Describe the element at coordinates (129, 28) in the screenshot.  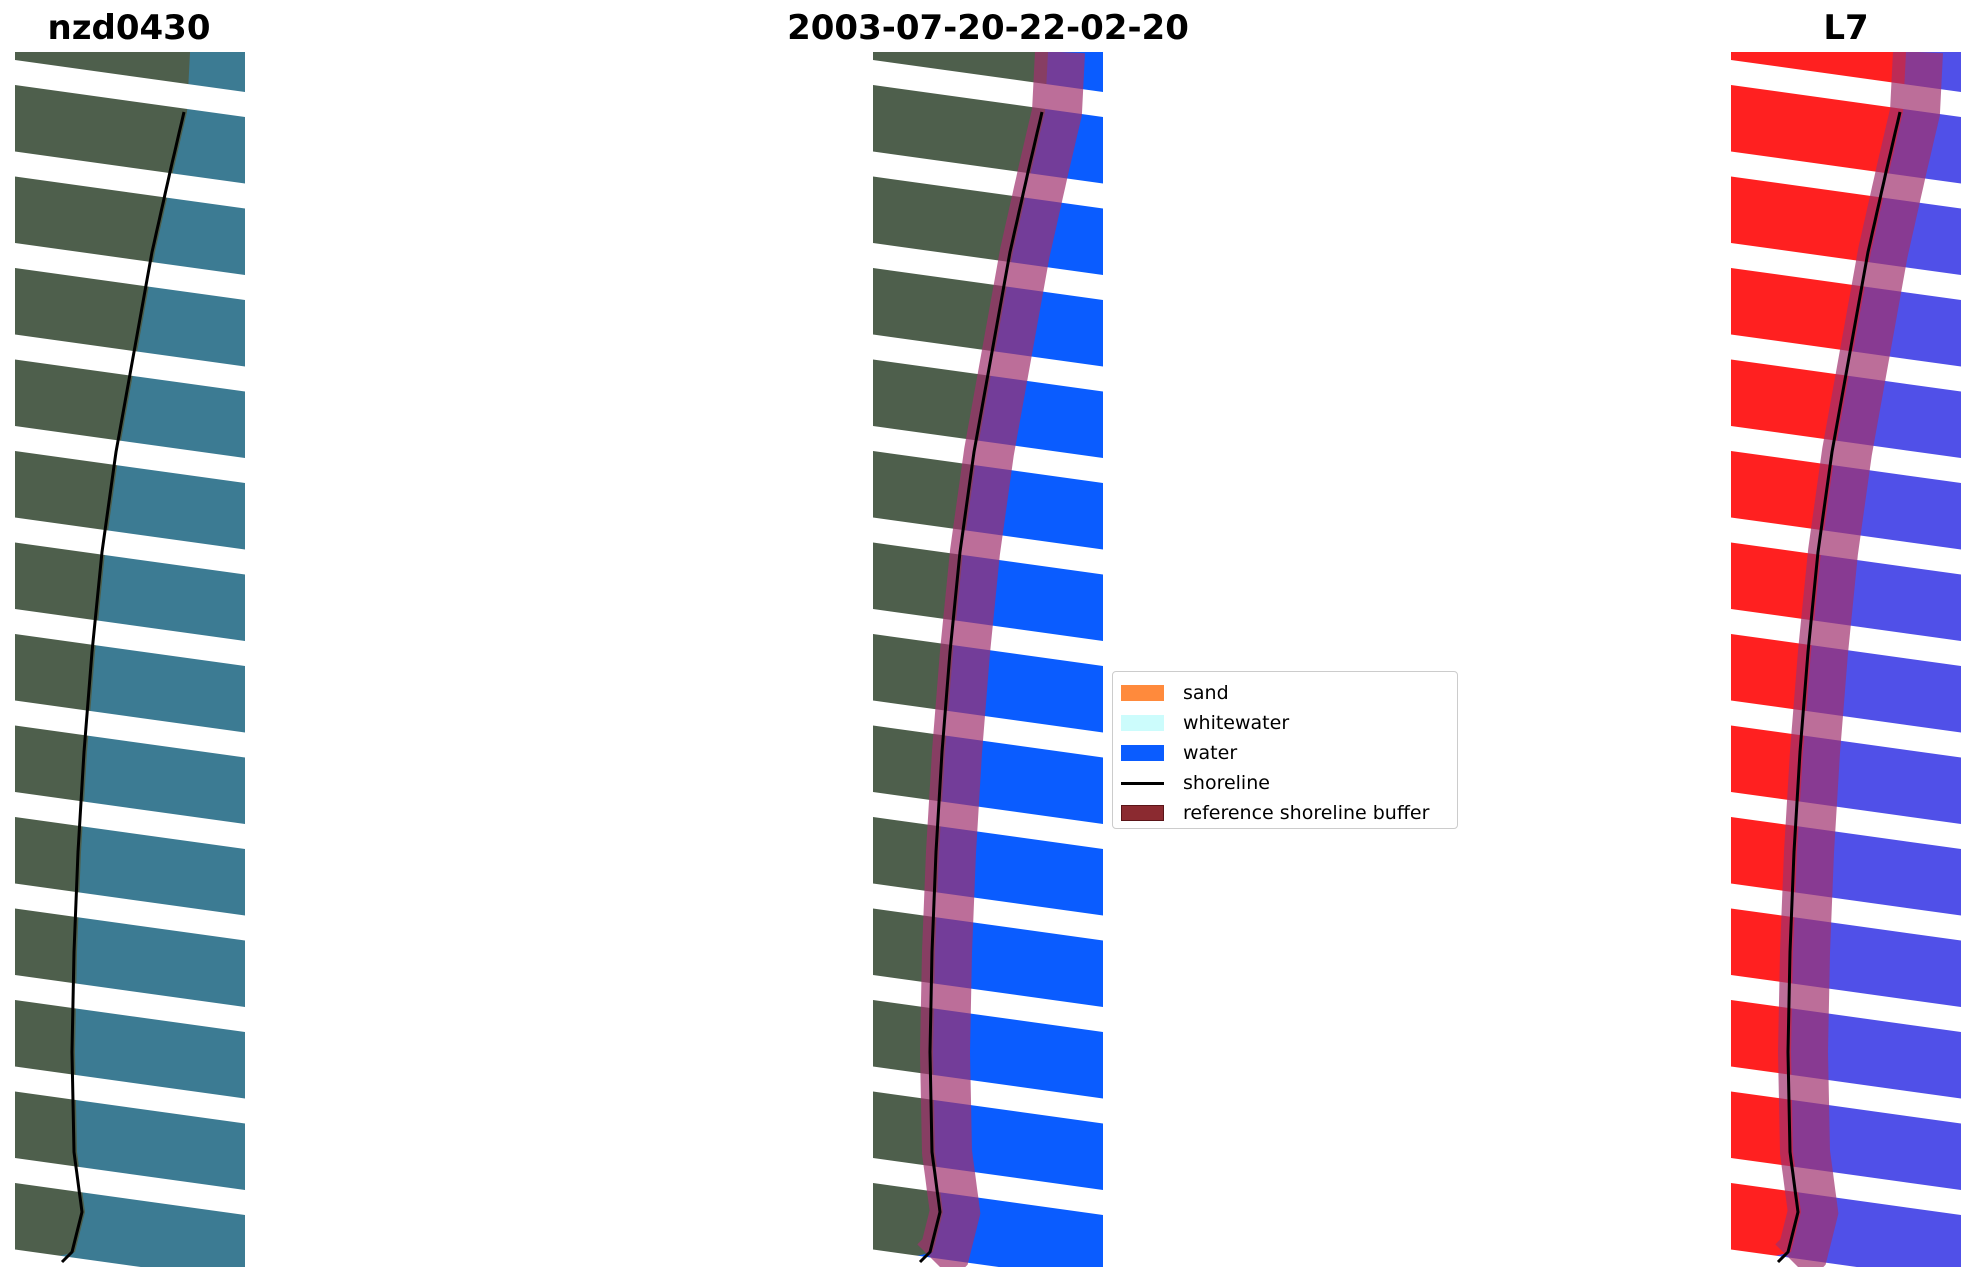
I see `image-id-title: nzd0430` at that location.